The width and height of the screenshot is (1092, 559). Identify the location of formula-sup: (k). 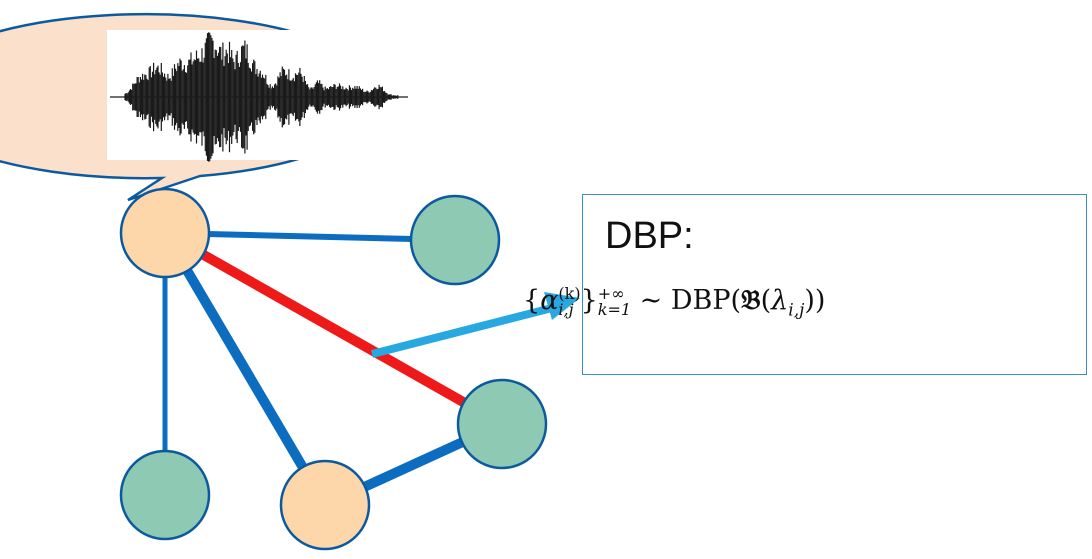
(569, 293).